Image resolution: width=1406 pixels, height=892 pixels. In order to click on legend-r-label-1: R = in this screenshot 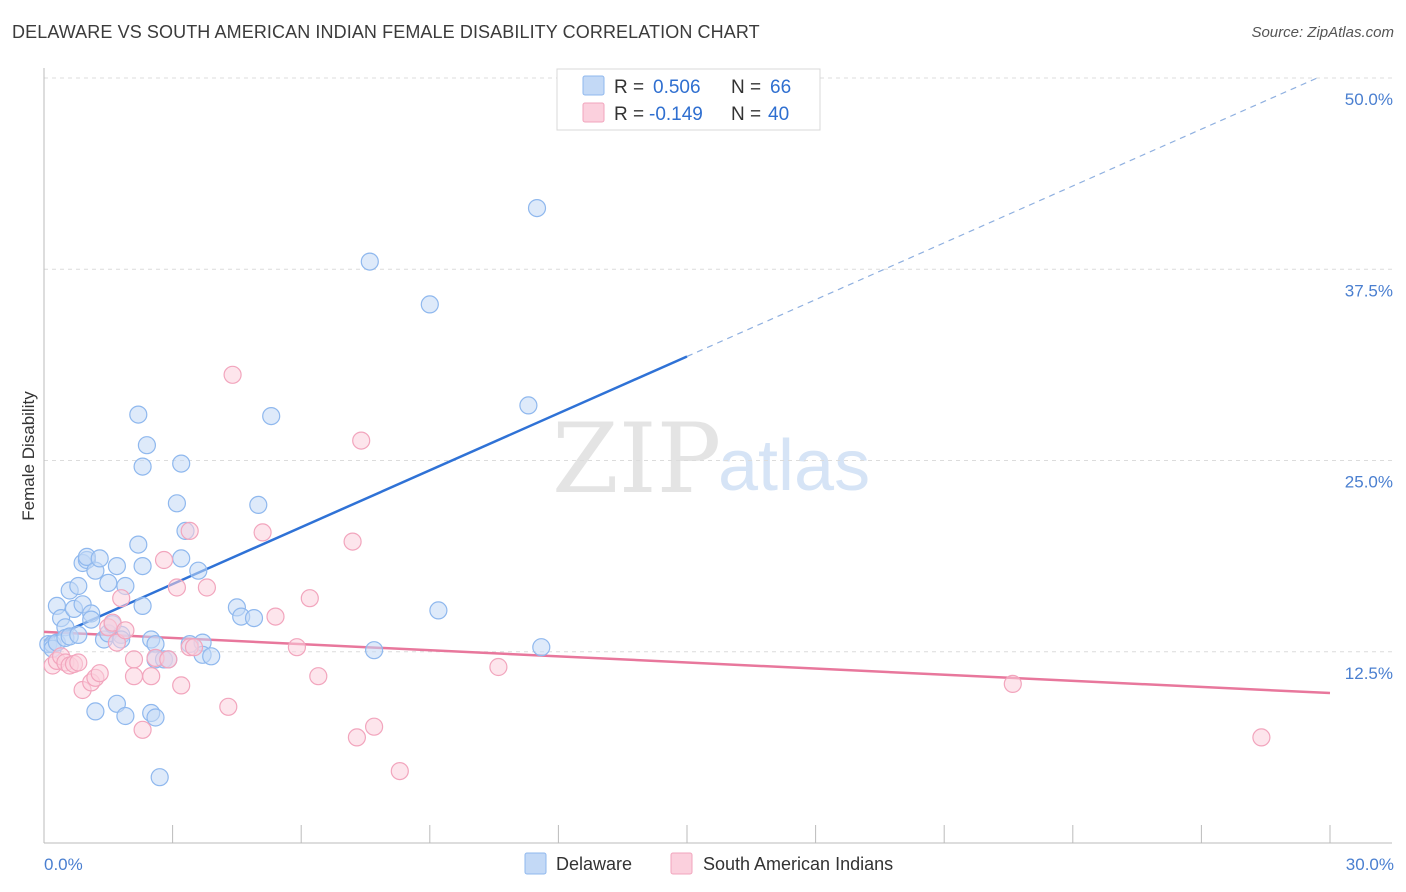, I will do `click(629, 87)`.